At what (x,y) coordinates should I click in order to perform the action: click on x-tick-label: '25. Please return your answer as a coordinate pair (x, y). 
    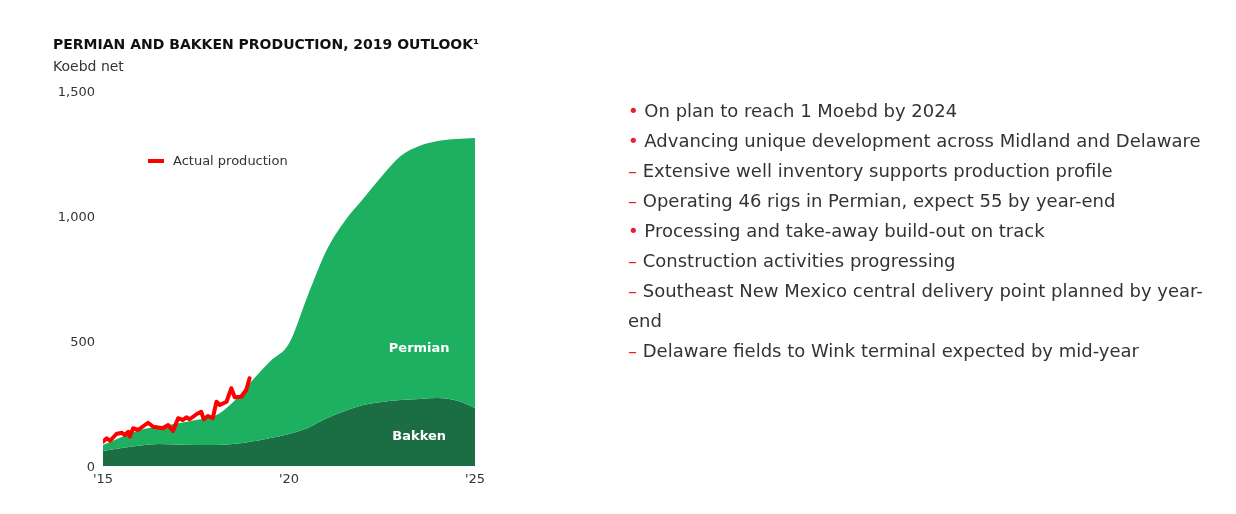
    Looking at the image, I should click on (475, 479).